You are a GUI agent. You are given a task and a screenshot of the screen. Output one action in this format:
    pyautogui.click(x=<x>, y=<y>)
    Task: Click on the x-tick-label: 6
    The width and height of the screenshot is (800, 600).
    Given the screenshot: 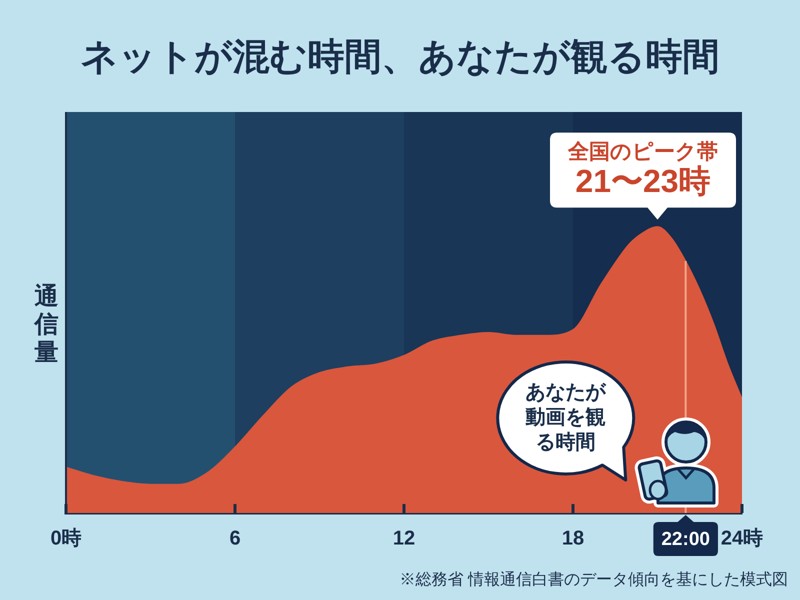 What is the action you would take?
    pyautogui.click(x=235, y=539)
    